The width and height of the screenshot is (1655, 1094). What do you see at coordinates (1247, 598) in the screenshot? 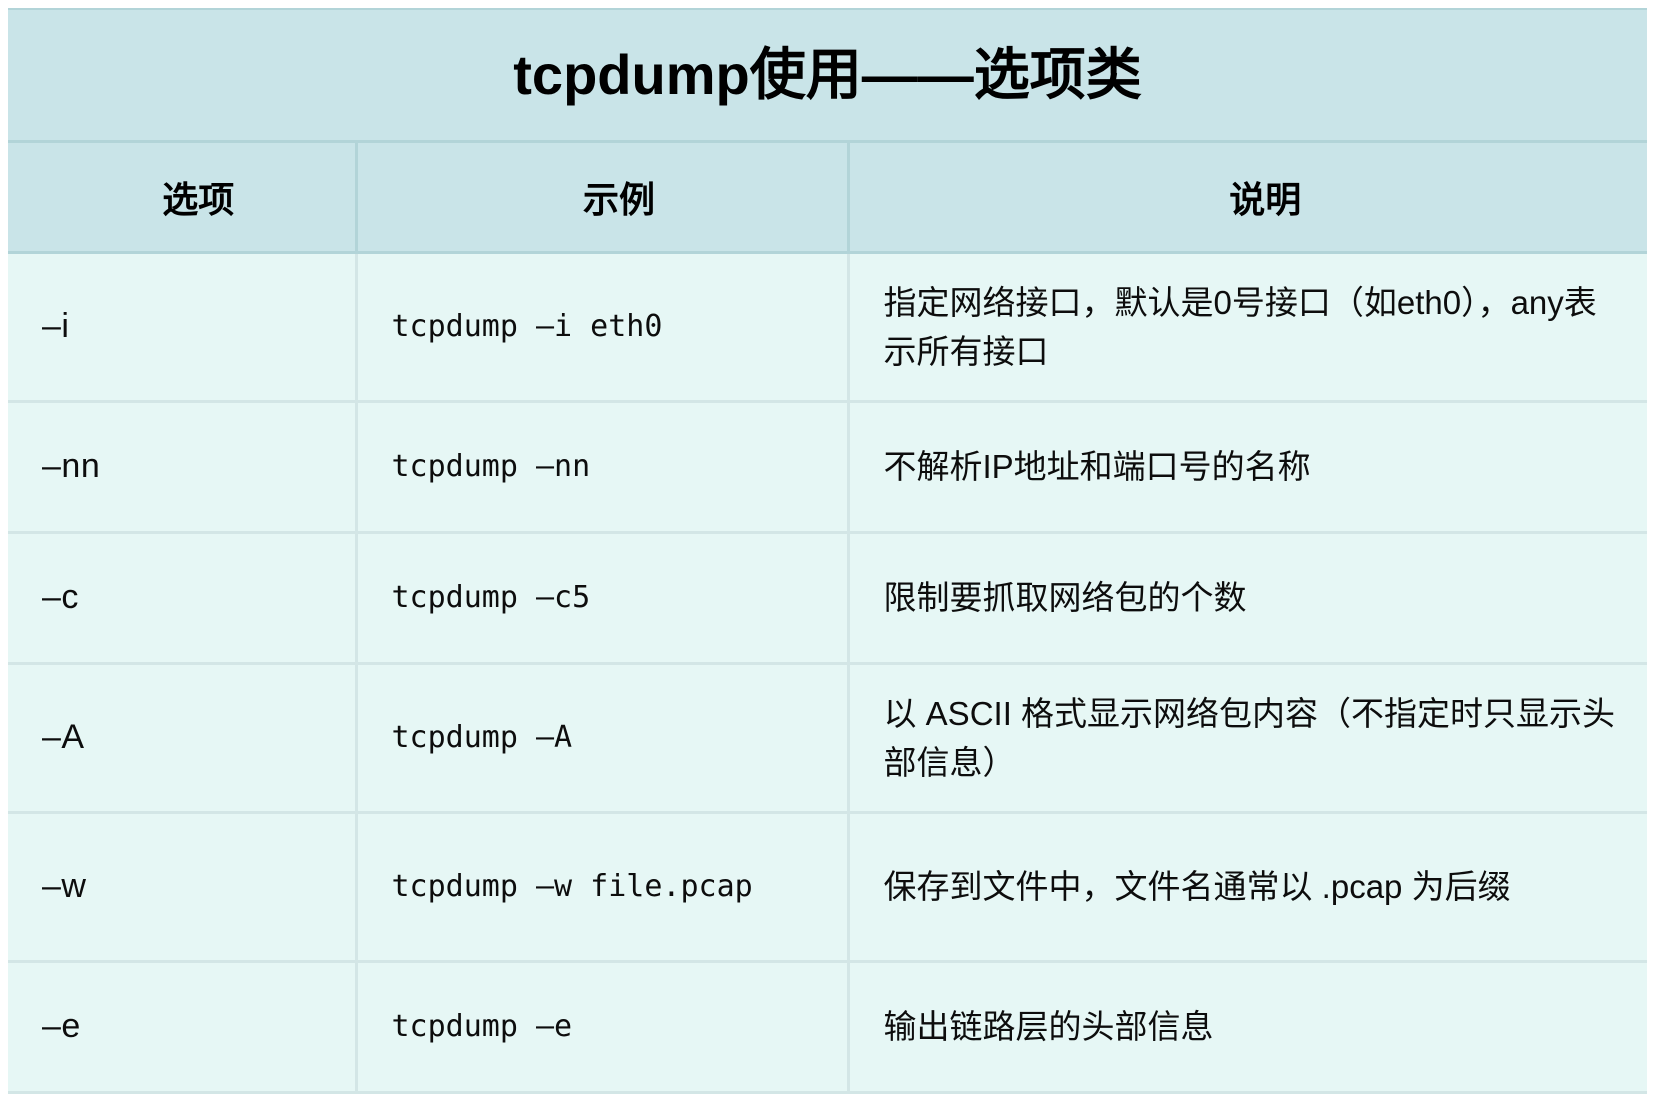
I see `cell-description: 限制要抓取网络包的个数` at bounding box center [1247, 598].